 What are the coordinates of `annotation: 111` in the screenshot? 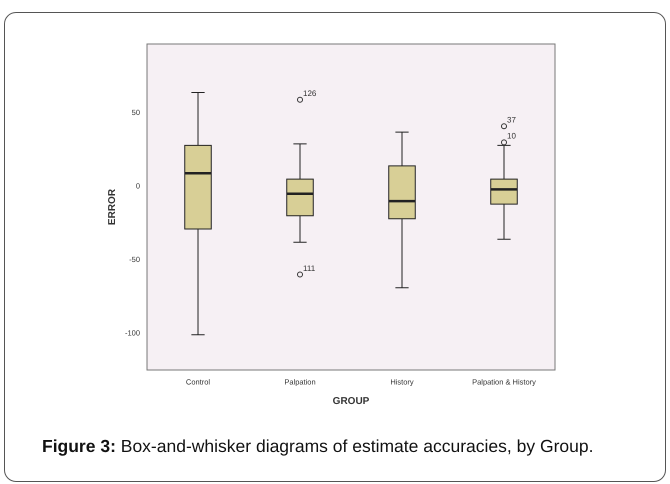 It's located at (309, 268).